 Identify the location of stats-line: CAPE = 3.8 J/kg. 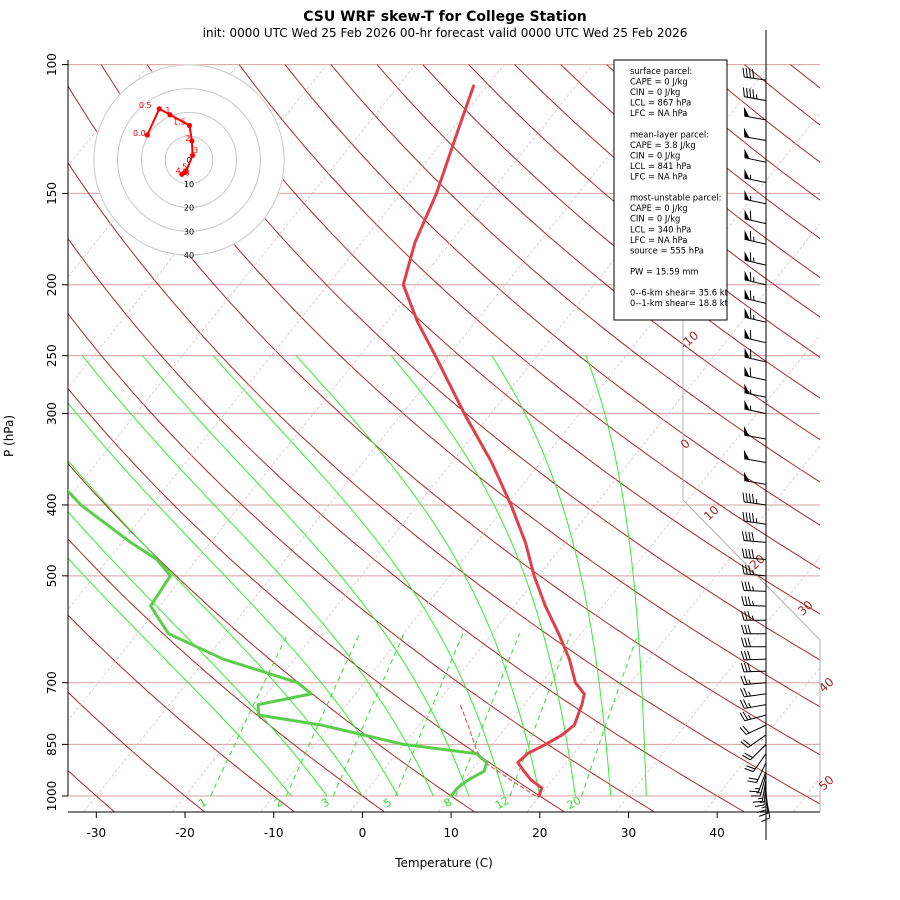
(663, 145).